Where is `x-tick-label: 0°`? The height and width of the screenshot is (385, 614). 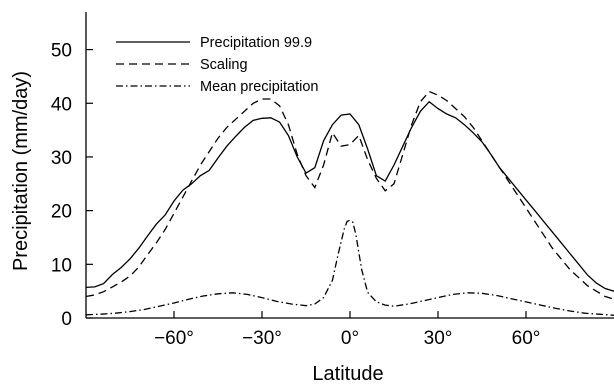 x-tick-label: 0° is located at coordinates (350, 338).